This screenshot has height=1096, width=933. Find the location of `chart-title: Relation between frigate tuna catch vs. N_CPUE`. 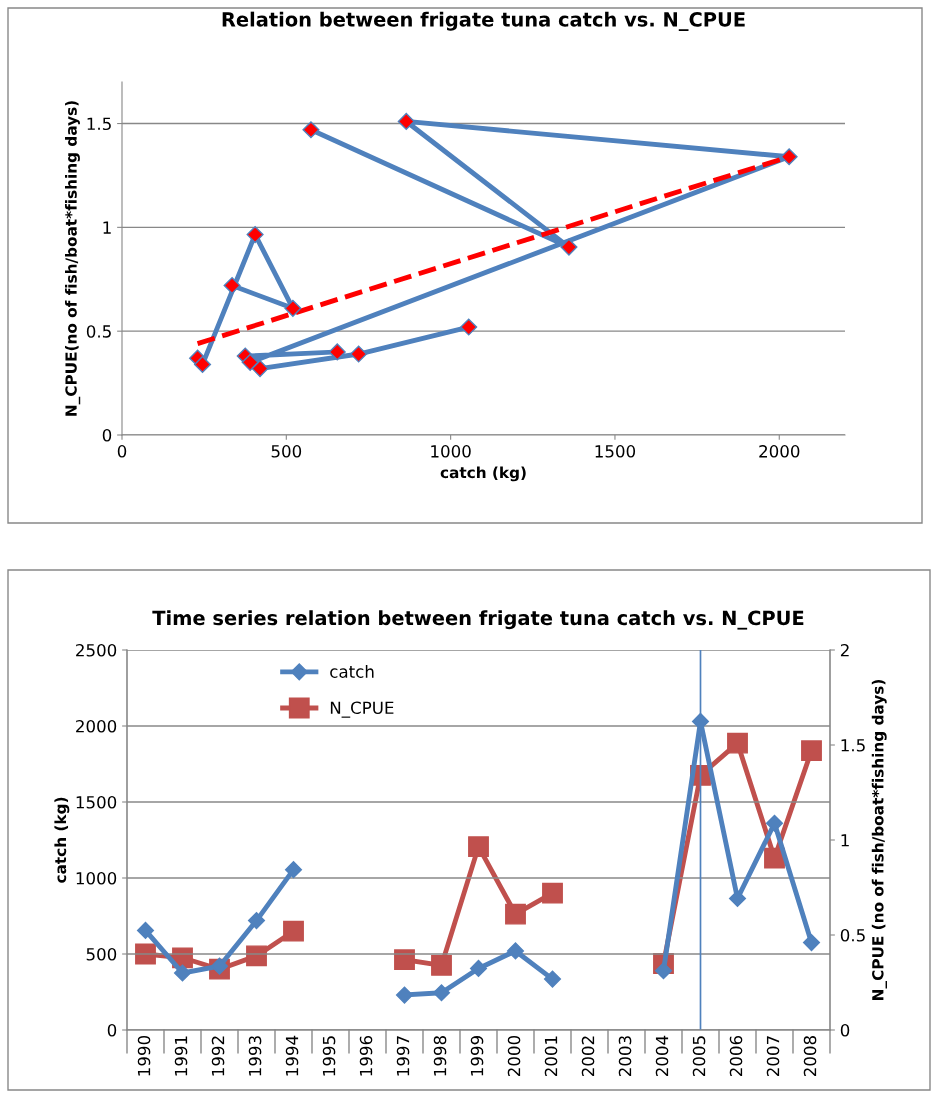

chart-title: Relation between frigate tuna catch vs. N_CPUE is located at coordinates (483, 21).